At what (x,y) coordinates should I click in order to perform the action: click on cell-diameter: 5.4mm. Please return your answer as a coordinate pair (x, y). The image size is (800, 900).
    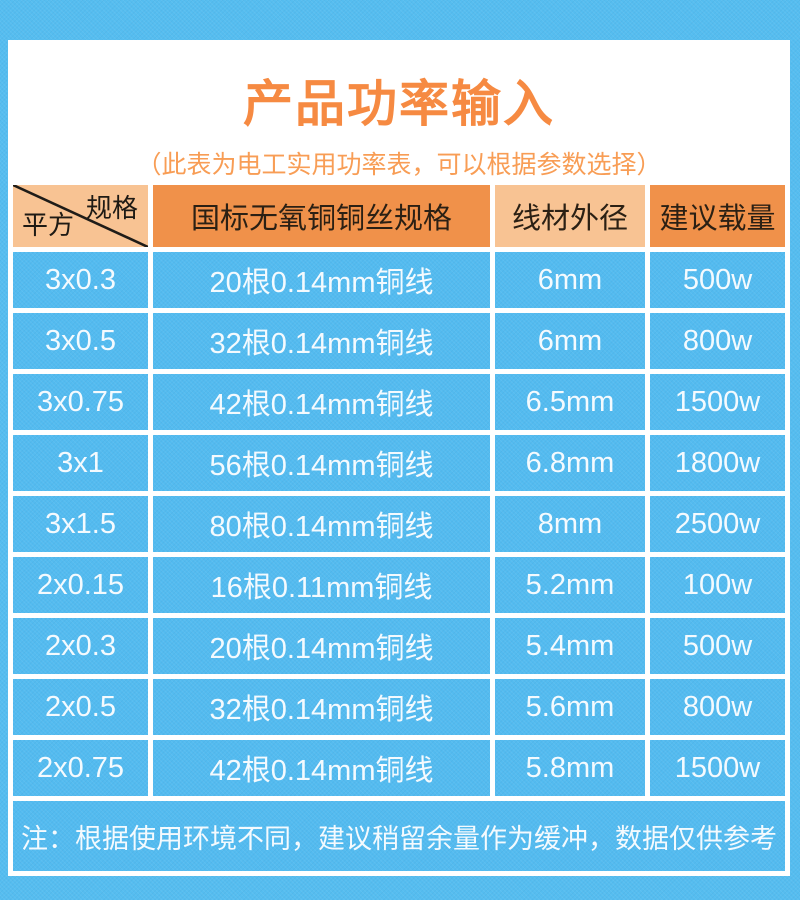
    Looking at the image, I should click on (570, 646).